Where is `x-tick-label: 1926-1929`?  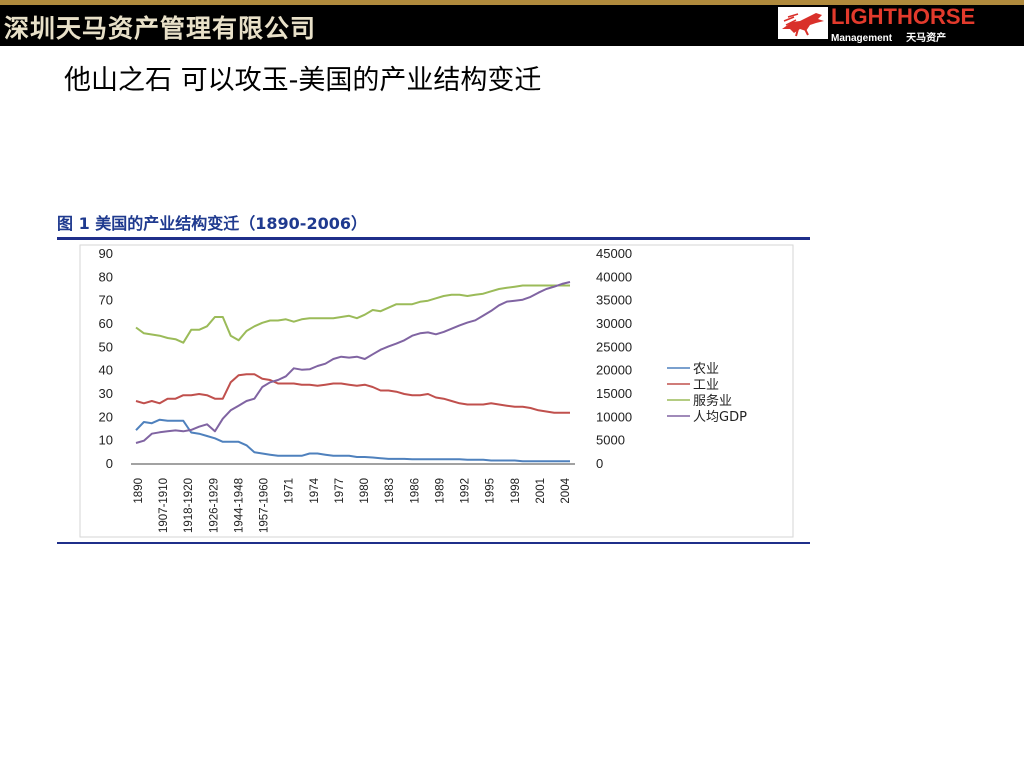 x-tick-label: 1926-1929 is located at coordinates (214, 505).